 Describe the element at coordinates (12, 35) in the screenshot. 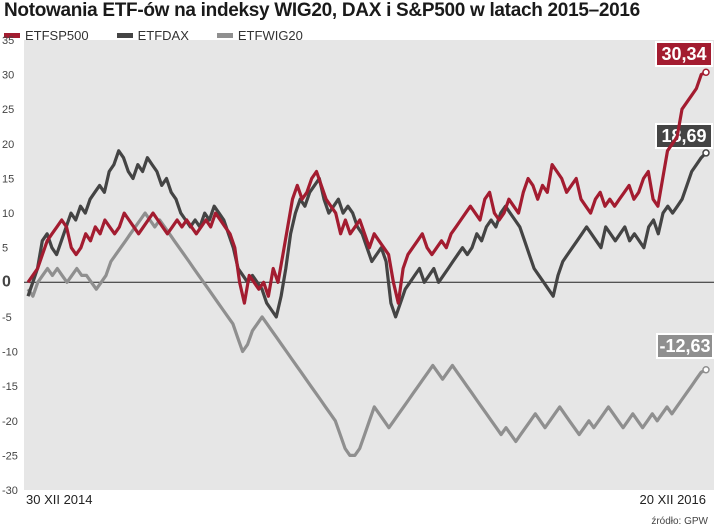

I see `legend-swatch-sp500` at that location.